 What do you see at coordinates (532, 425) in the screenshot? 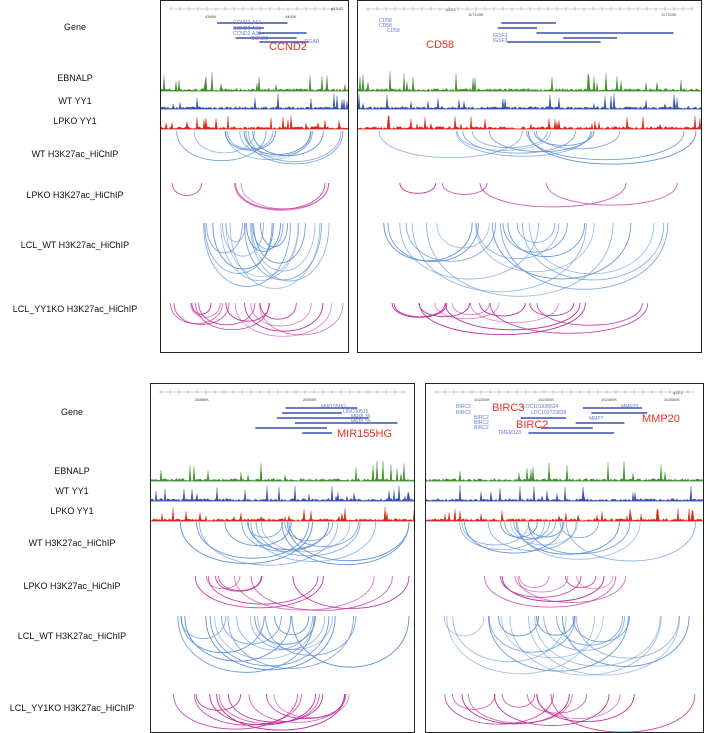
I see `highlight-gene: BIRC2` at bounding box center [532, 425].